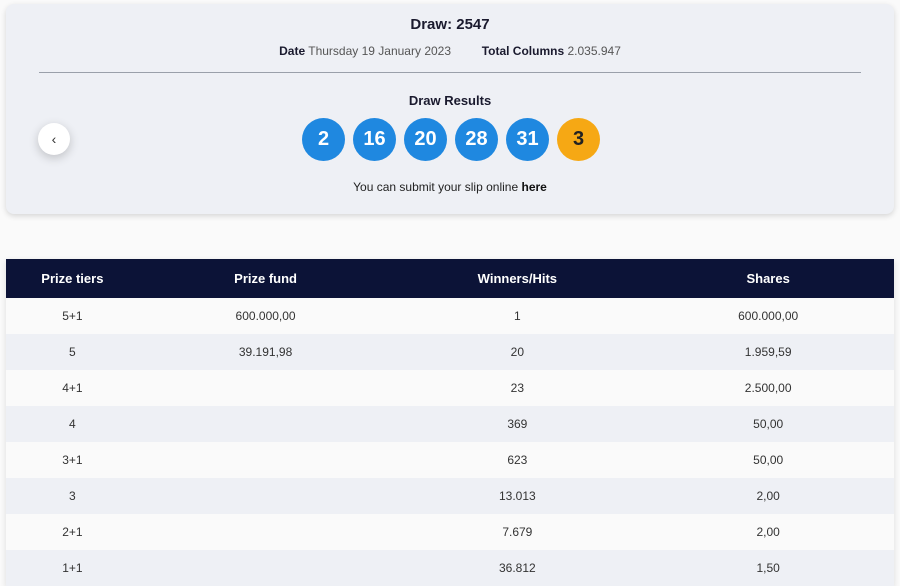 Image resolution: width=900 pixels, height=586 pixels. I want to click on bonus-ball: 3, so click(578, 139).